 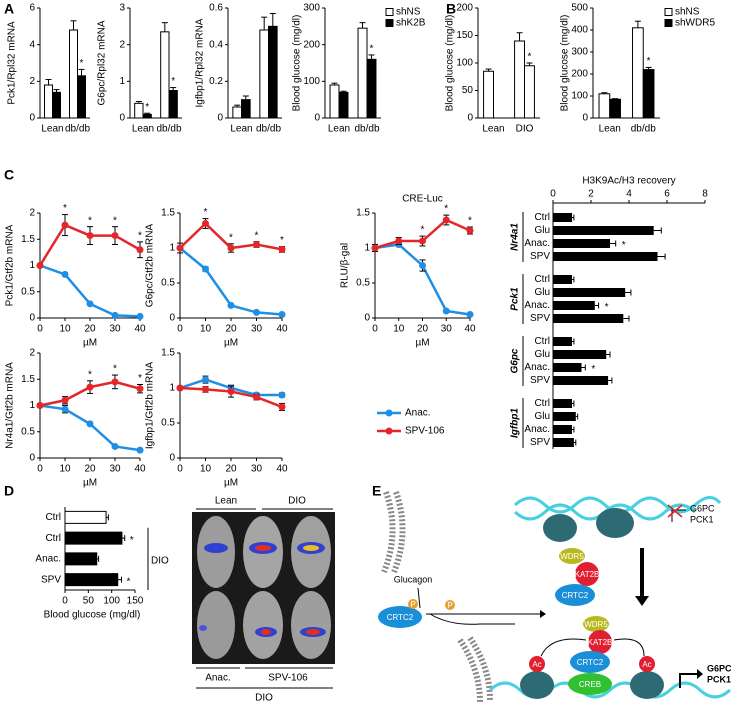 What do you see at coordinates (367, 248) in the screenshot?
I see `y-tick-label: 1` at bounding box center [367, 248].